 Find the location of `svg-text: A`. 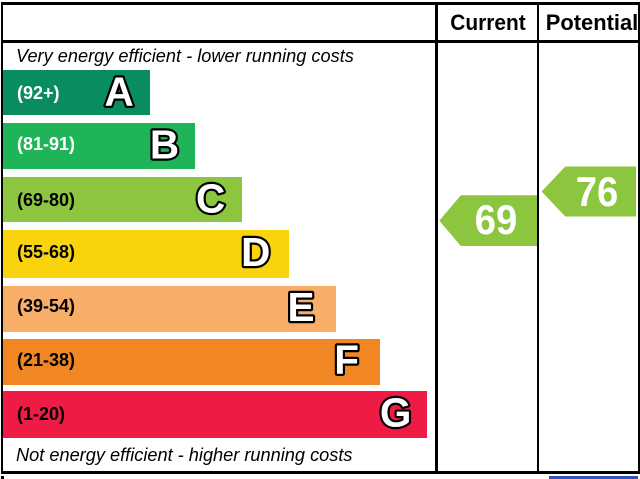

svg-text: A is located at coordinates (118, 92).